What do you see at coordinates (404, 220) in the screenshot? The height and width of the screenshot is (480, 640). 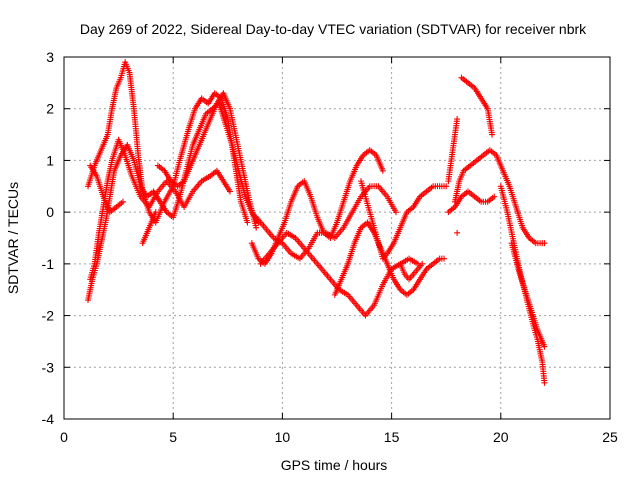 I see `series-arc-k` at bounding box center [404, 220].